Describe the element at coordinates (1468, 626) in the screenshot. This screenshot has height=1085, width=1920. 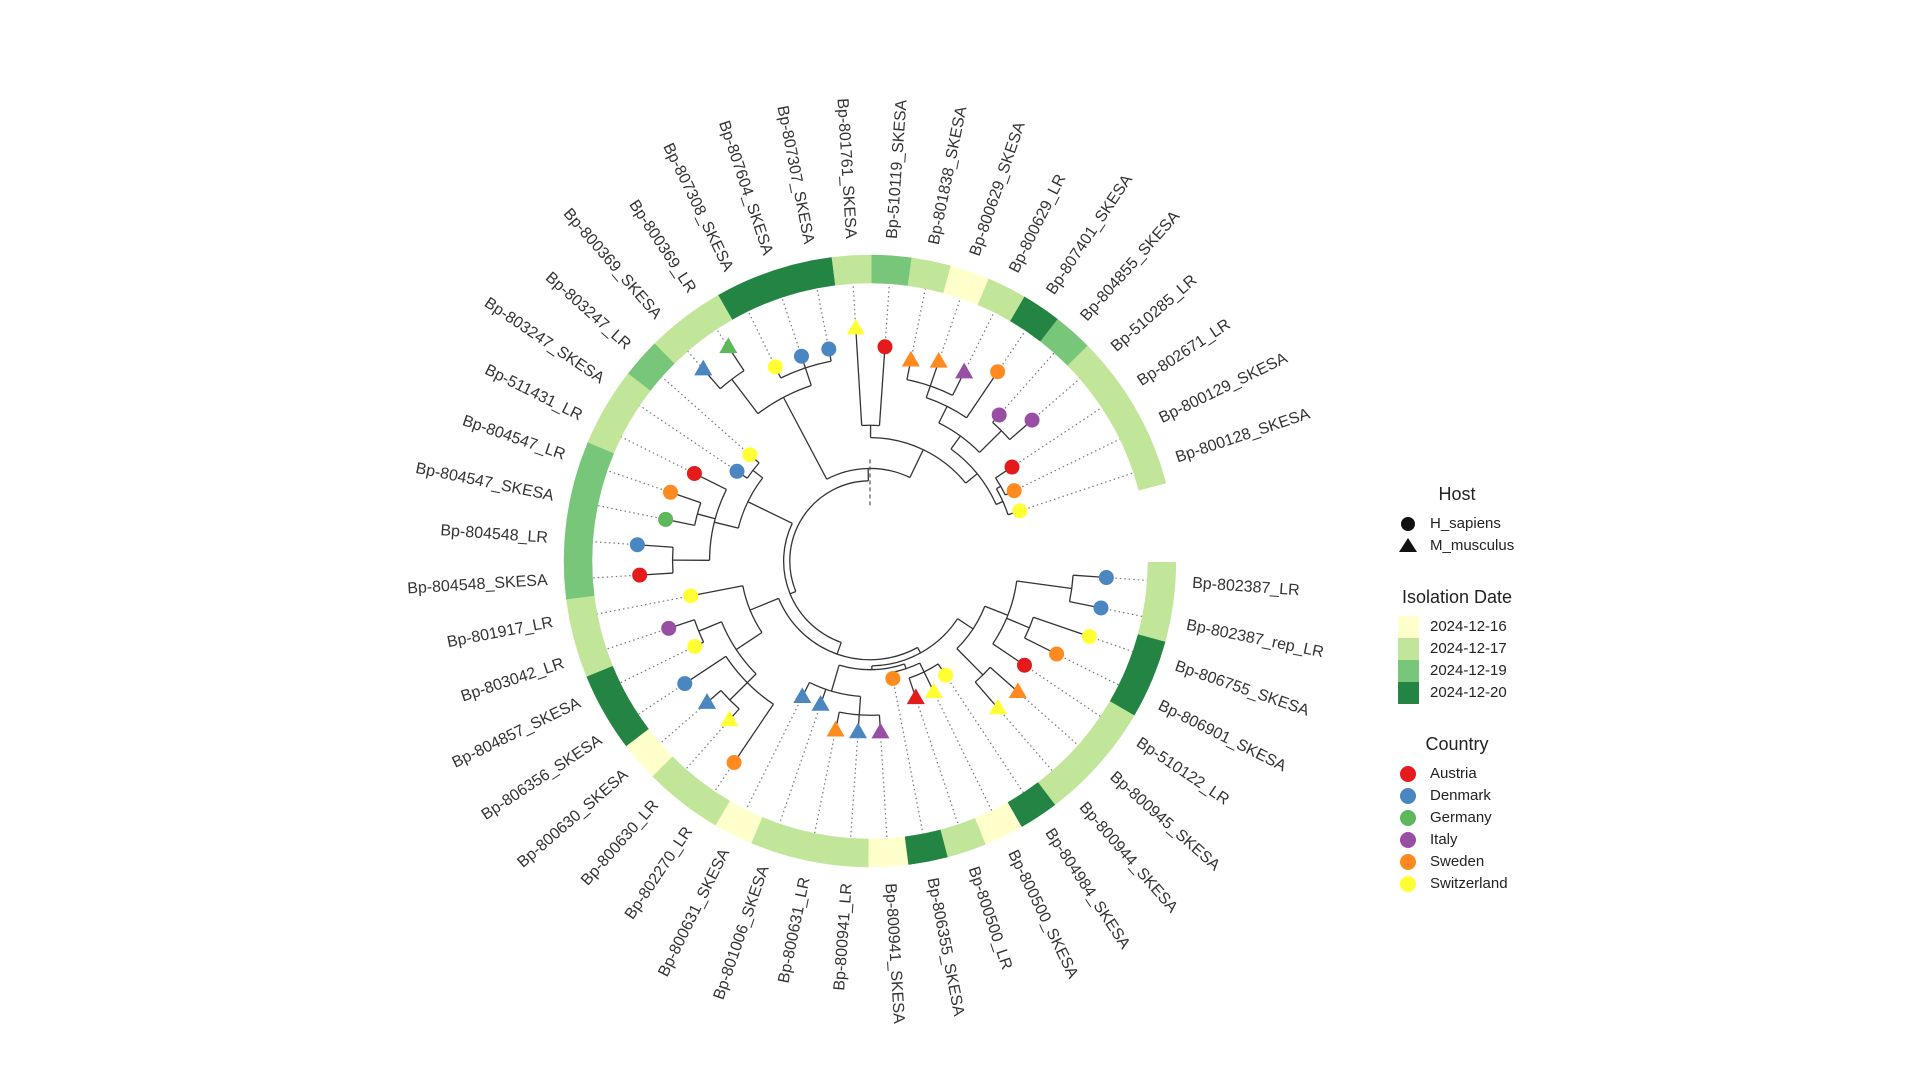
I see `legend-label: 2024-12-16` at that location.